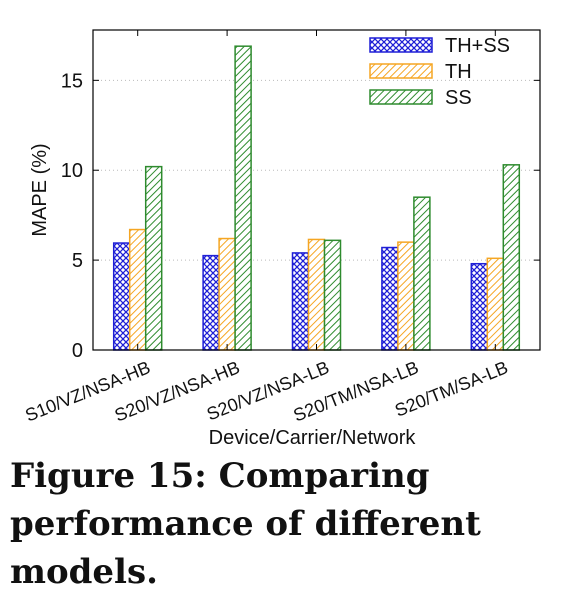 The width and height of the screenshot is (562, 596). I want to click on legend-label: SS, so click(458, 98).